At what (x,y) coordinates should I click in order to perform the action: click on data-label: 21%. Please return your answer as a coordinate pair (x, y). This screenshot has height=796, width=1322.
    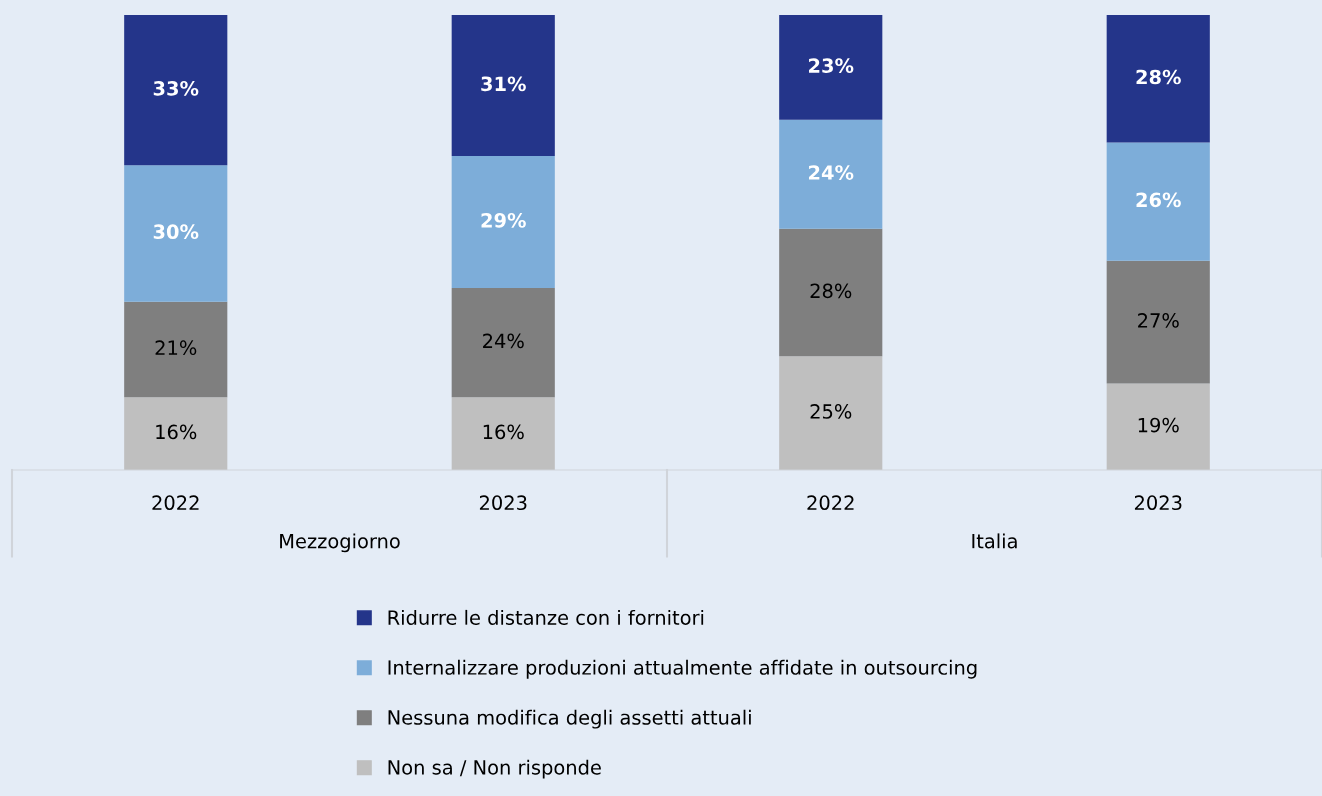
    Looking at the image, I should click on (176, 348).